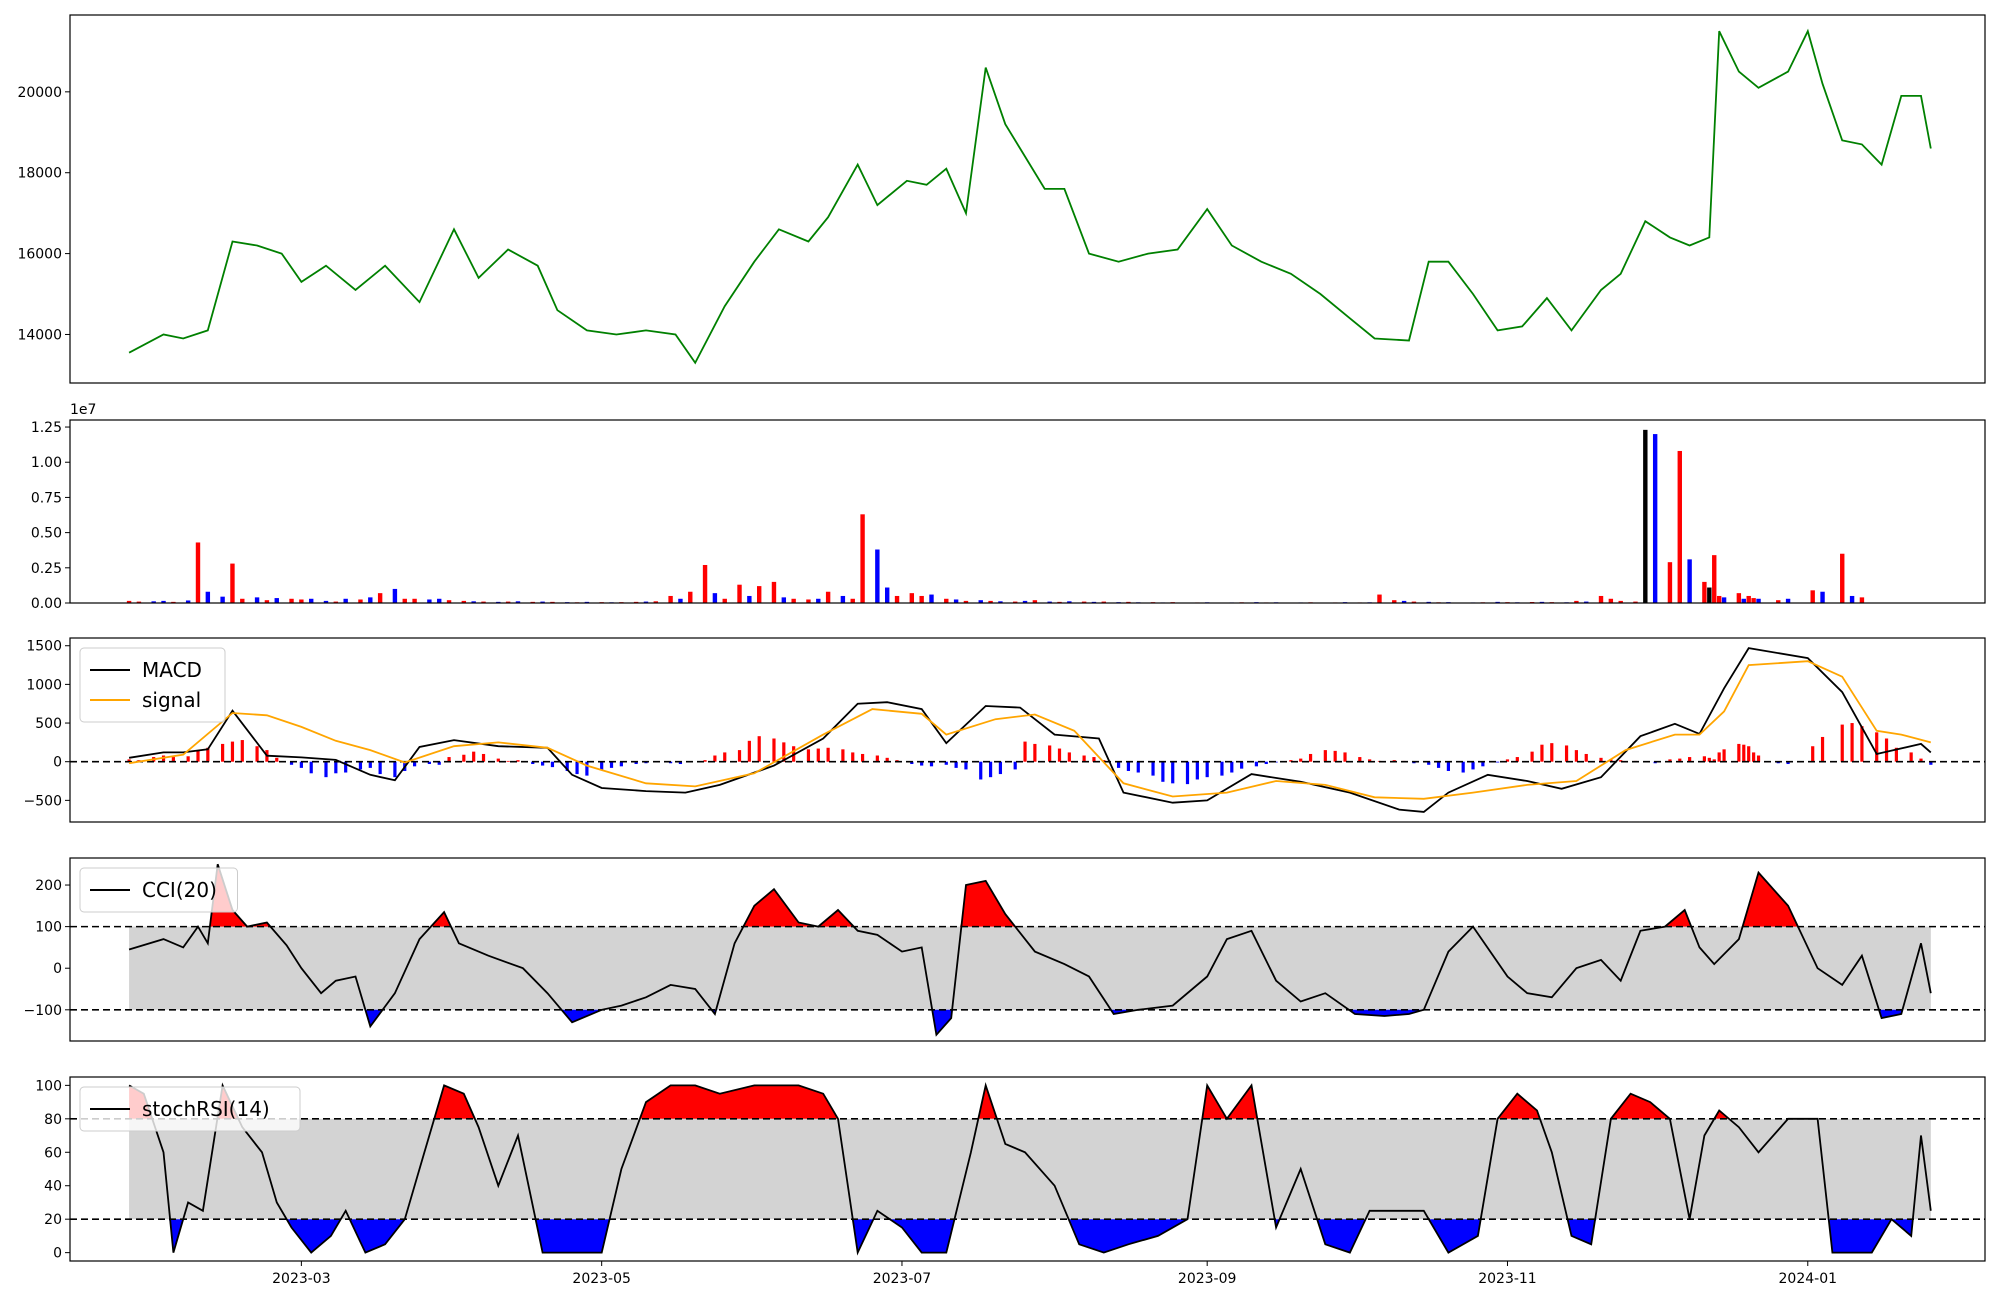  What do you see at coordinates (1005, 949) in the screenshot?
I see `cci-panel: −100 0 100 200 CCI(20)` at bounding box center [1005, 949].